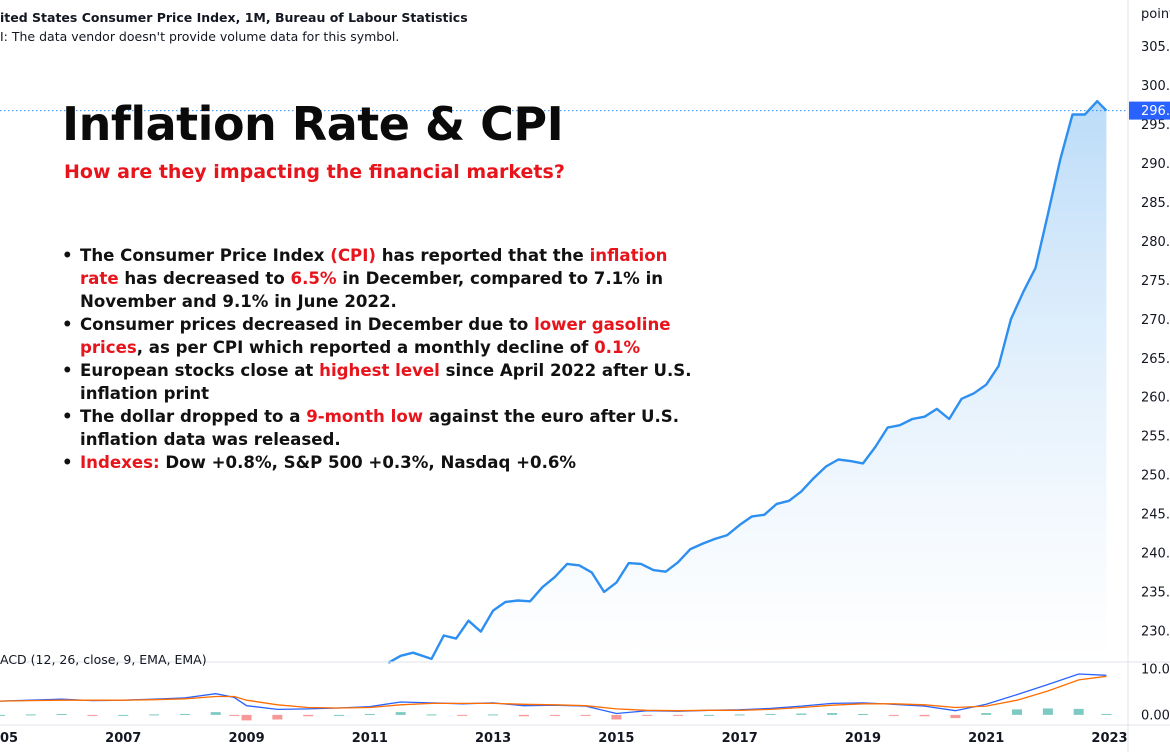  What do you see at coordinates (482, 255) in the screenshot?
I see `bullet-text: has reported that the` at bounding box center [482, 255].